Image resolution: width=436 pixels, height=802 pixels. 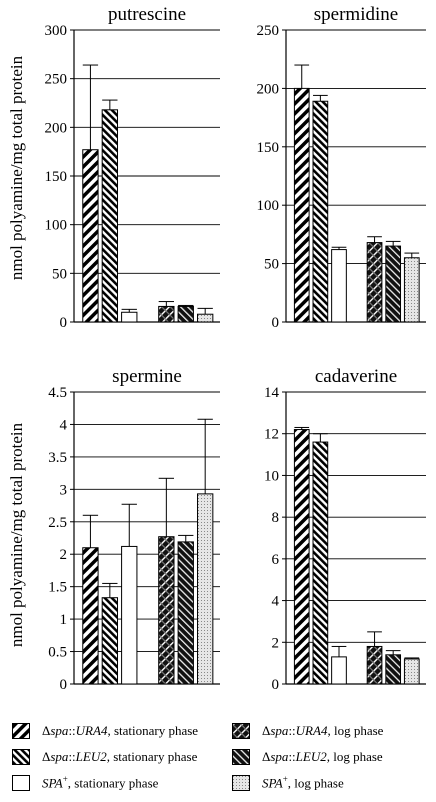 I want to click on y-tick-label: 300, so click(x=56, y=31).